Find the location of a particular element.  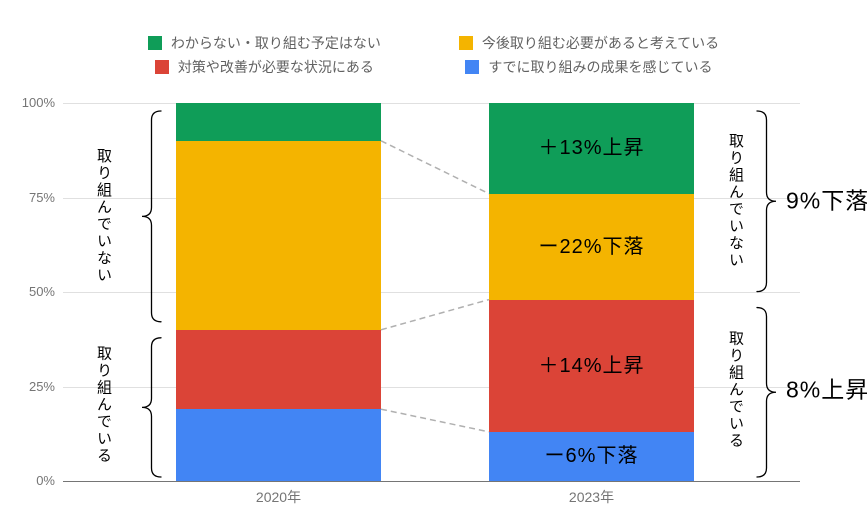

legend-label: すでに取り組みの成果を感じている is located at coordinates (600, 67).